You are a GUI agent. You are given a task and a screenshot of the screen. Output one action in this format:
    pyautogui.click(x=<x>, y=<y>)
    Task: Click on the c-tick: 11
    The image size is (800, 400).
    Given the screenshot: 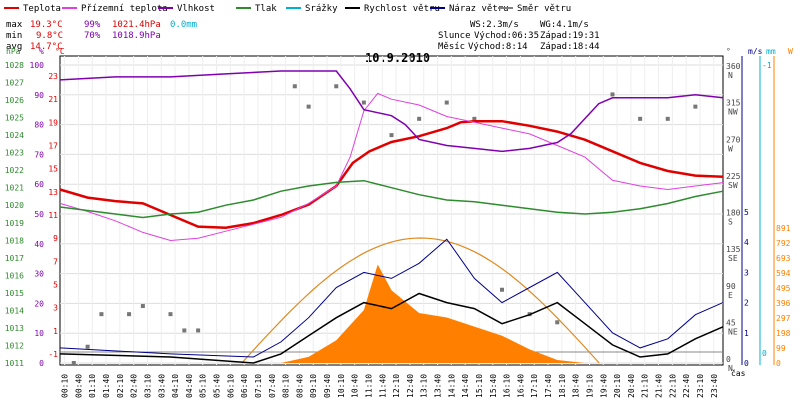 What is the action you would take?
    pyautogui.click(x=53, y=215)
    